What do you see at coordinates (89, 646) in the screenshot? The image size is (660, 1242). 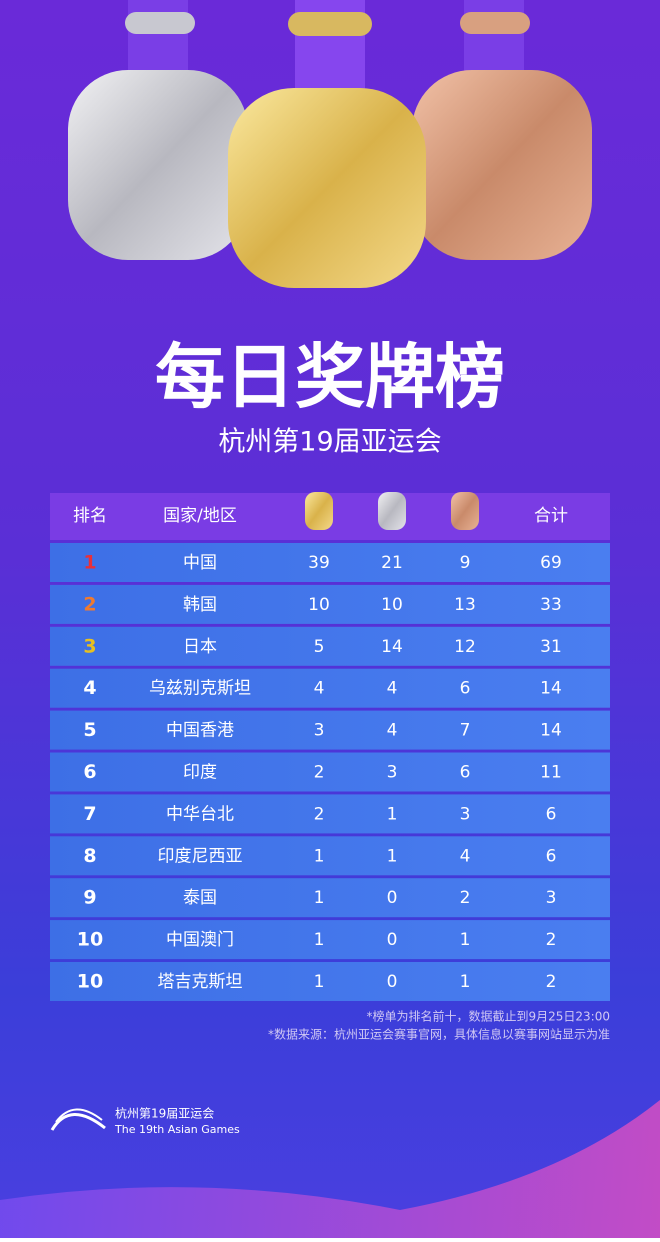 I see `rank: 3` at bounding box center [89, 646].